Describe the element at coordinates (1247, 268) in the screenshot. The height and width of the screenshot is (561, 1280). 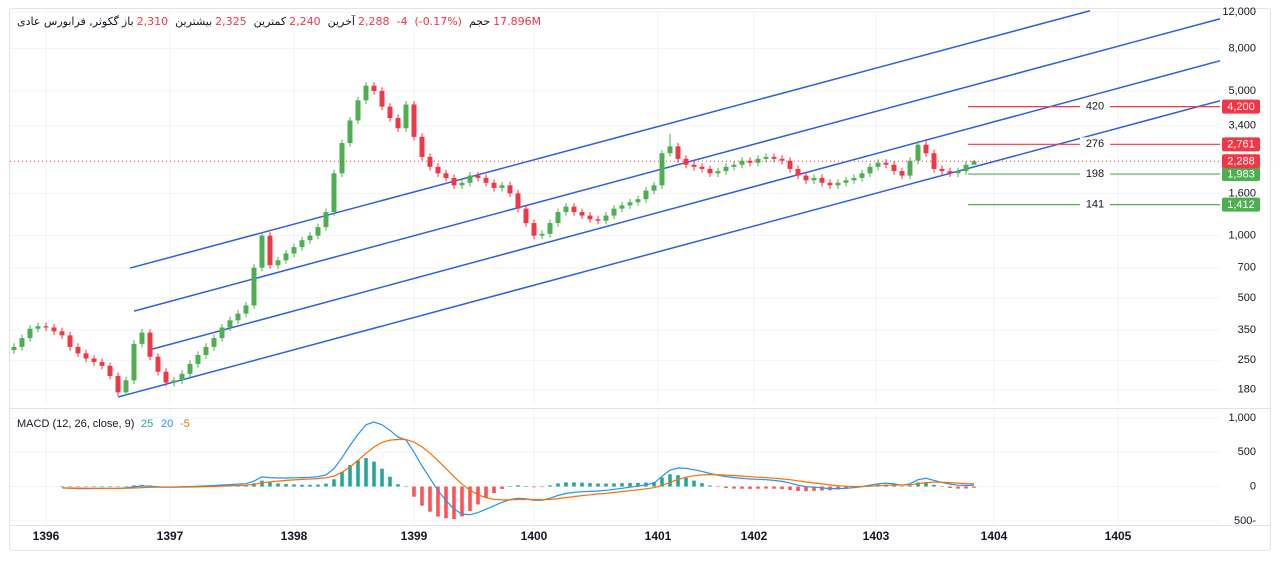
I see `y-tick-label: 700` at that location.